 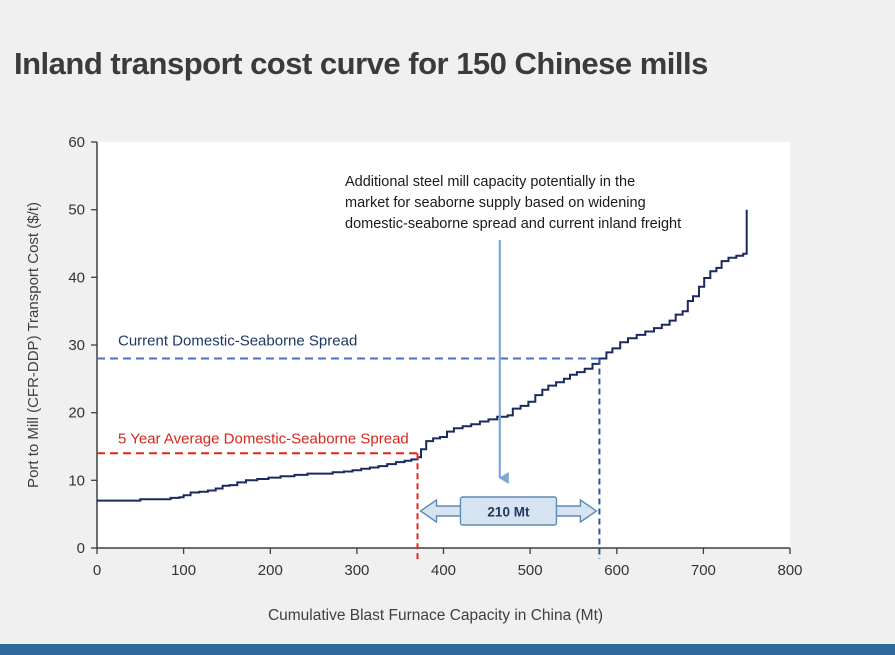 I want to click on five-year-spread-annotation: 5 Year Average Domestic-Seaborne Spread, so click(x=258, y=494).